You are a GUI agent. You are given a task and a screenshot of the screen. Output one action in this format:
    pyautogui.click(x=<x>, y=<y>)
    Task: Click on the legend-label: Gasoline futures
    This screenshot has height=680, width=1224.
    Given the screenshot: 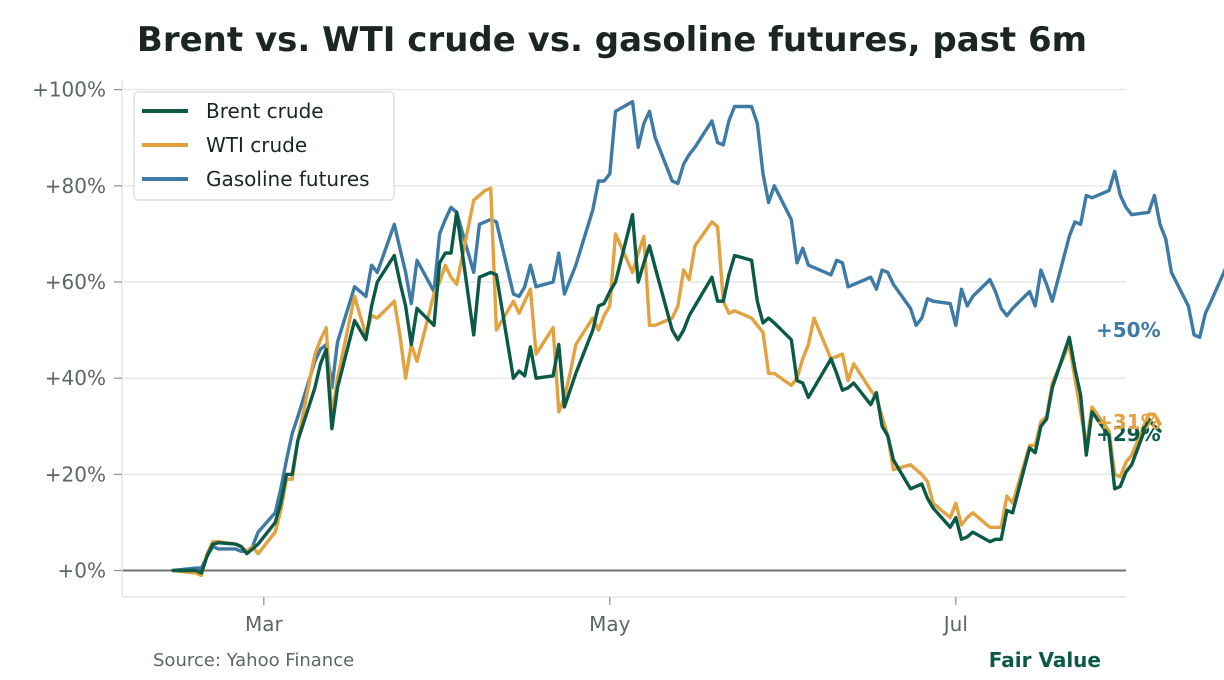 What is the action you would take?
    pyautogui.click(x=288, y=179)
    